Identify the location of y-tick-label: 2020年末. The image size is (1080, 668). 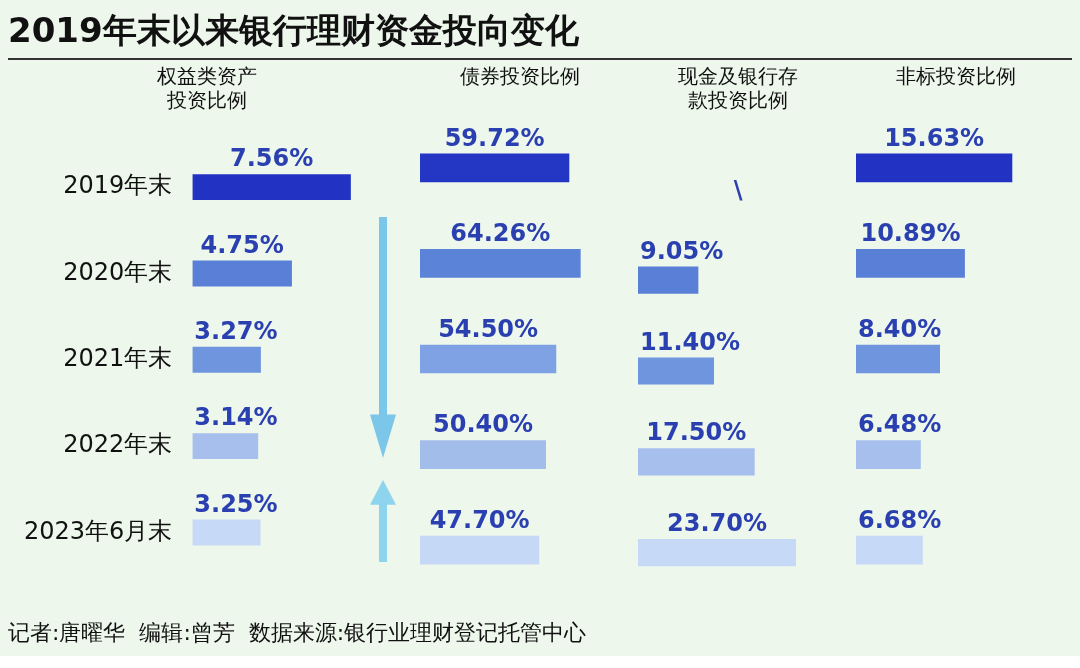
(118, 271).